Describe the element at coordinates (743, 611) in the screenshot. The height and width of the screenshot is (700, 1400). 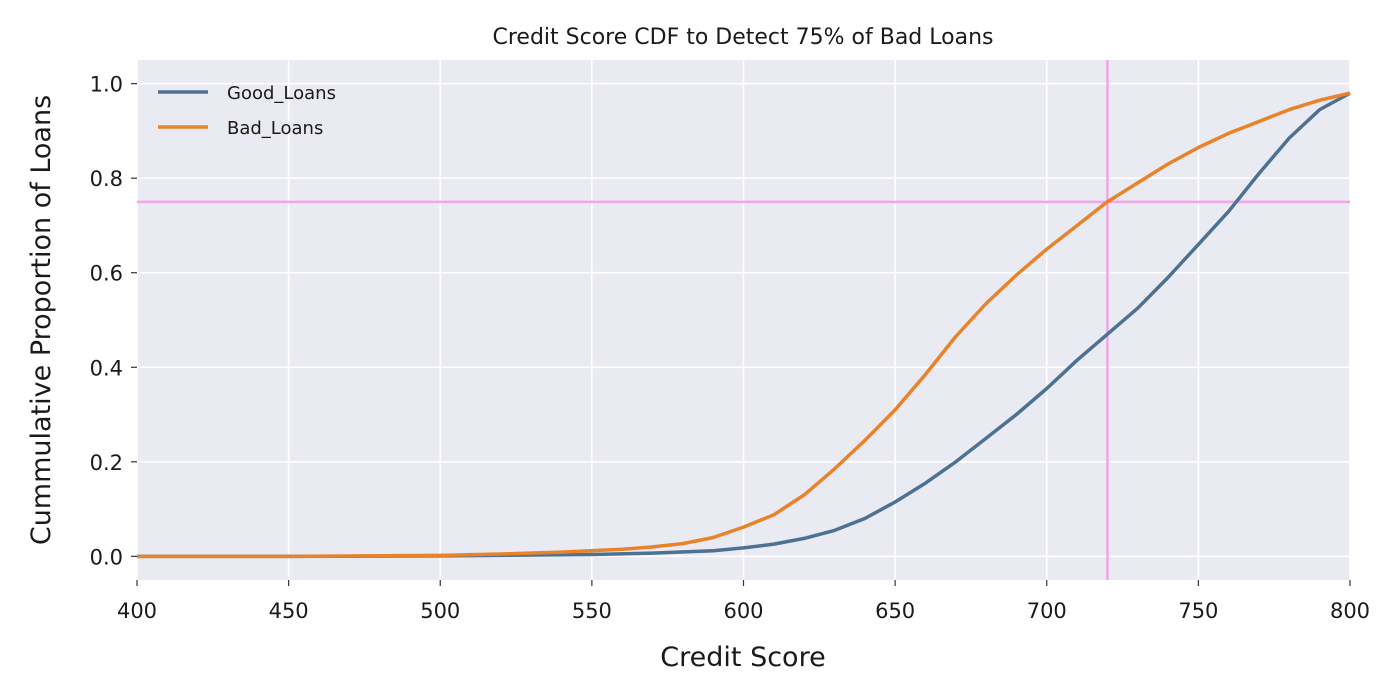
I see `x-tick-label: 600` at that location.